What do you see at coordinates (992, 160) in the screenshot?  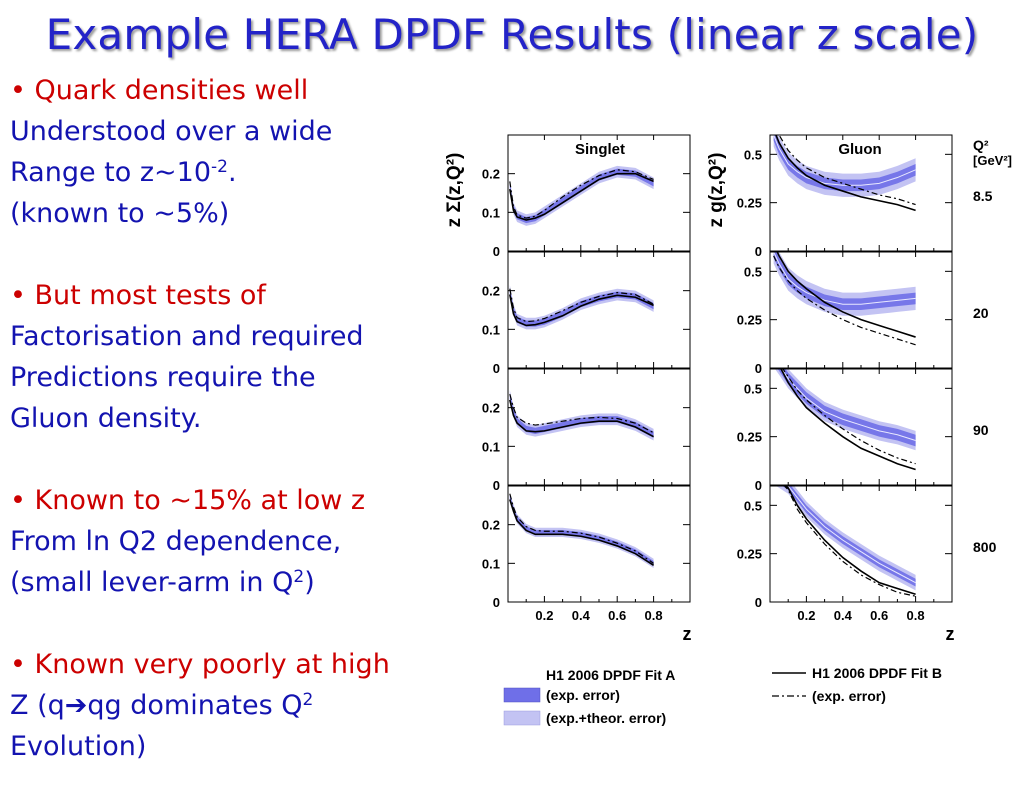 I see `q2-unit: [GeV²]` at bounding box center [992, 160].